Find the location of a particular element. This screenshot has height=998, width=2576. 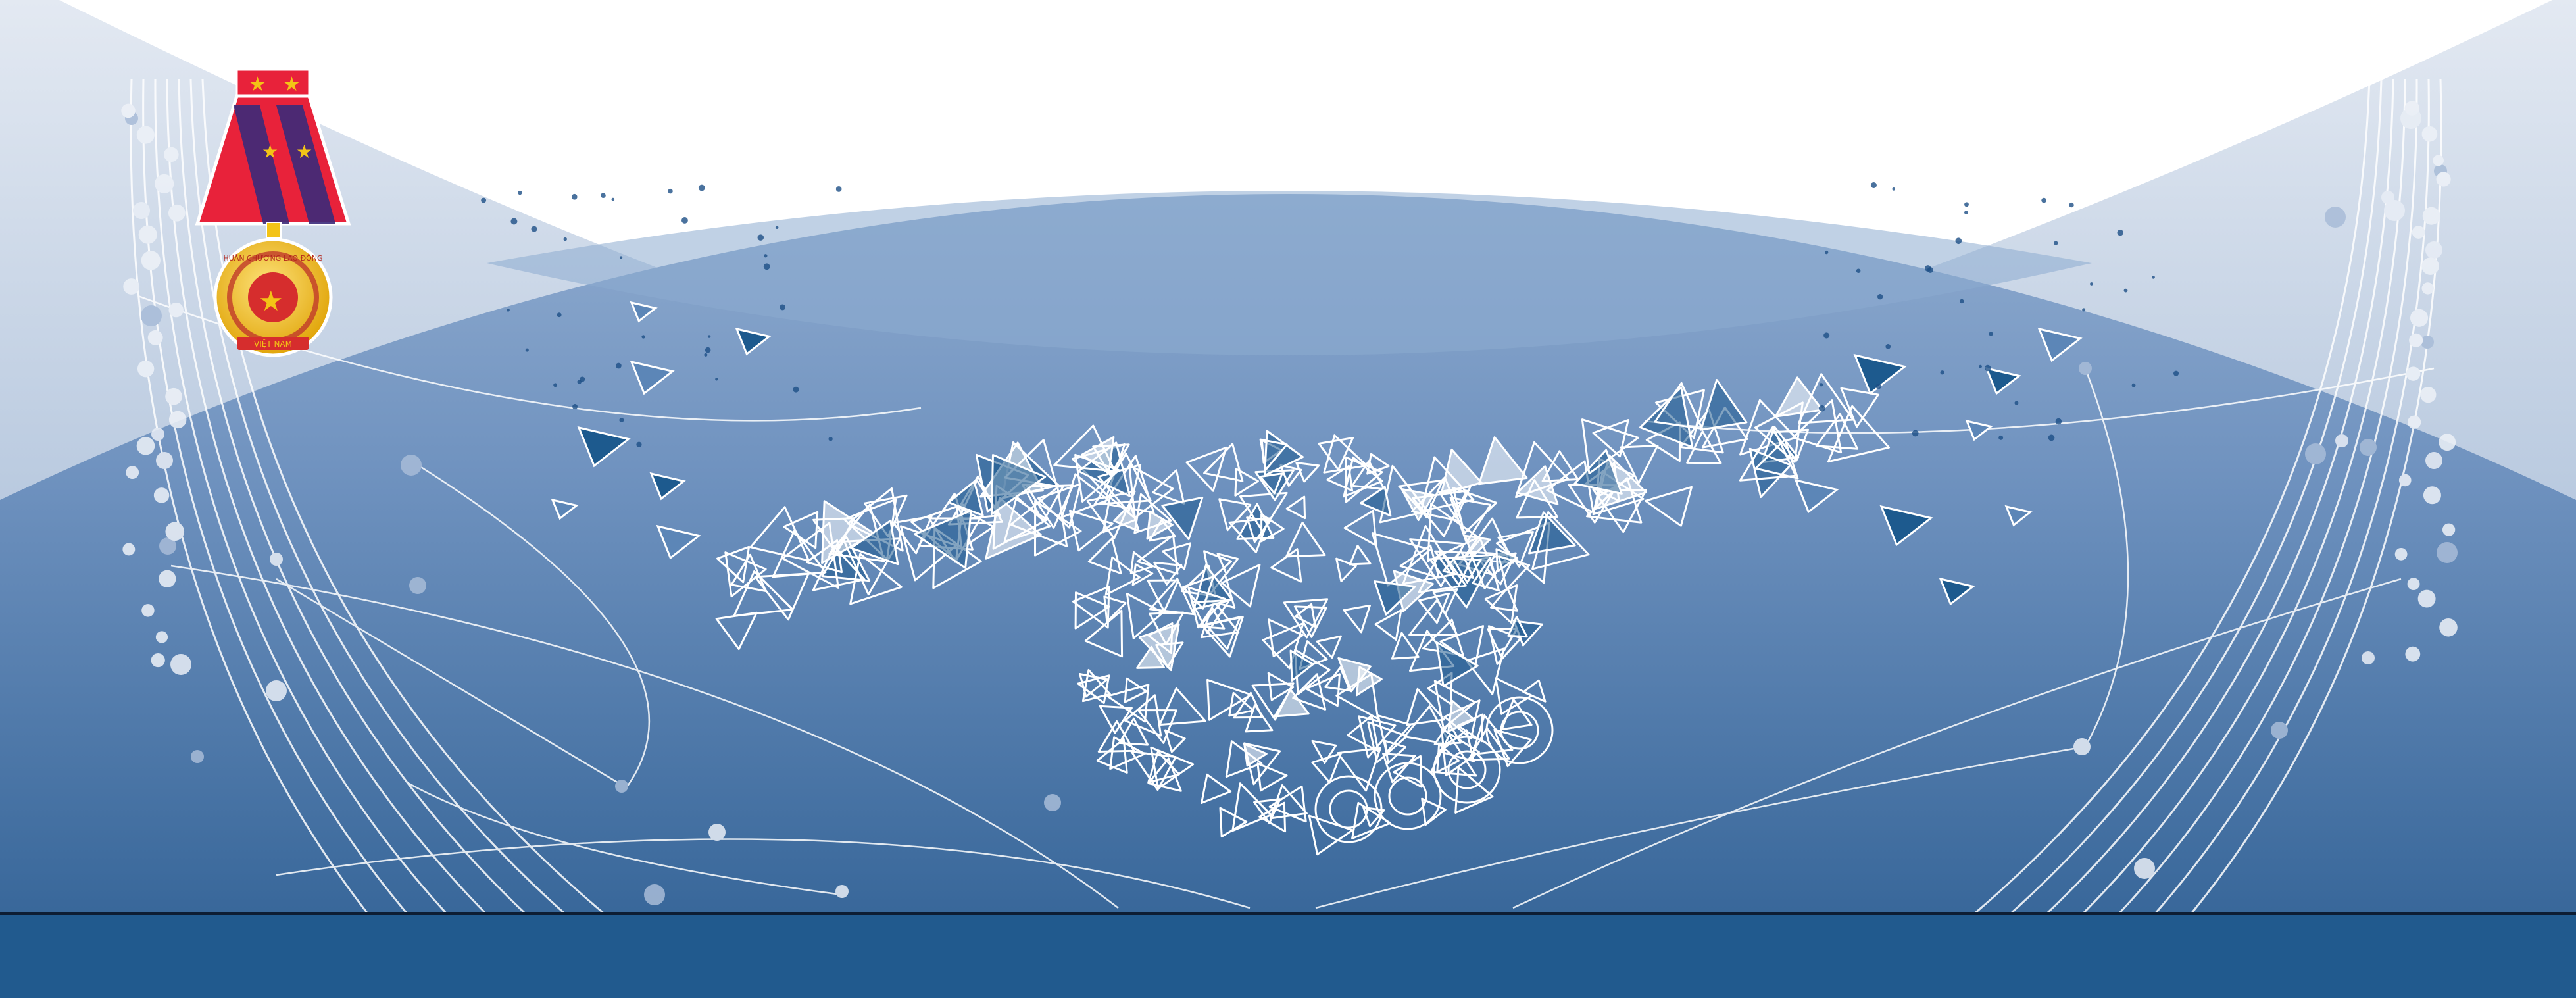

medal-icon: ★ ★ ★ ★ ★ HUÂN CHƯƠNG LAO ĐỘNG VIỆT NAM is located at coordinates (273, 212).